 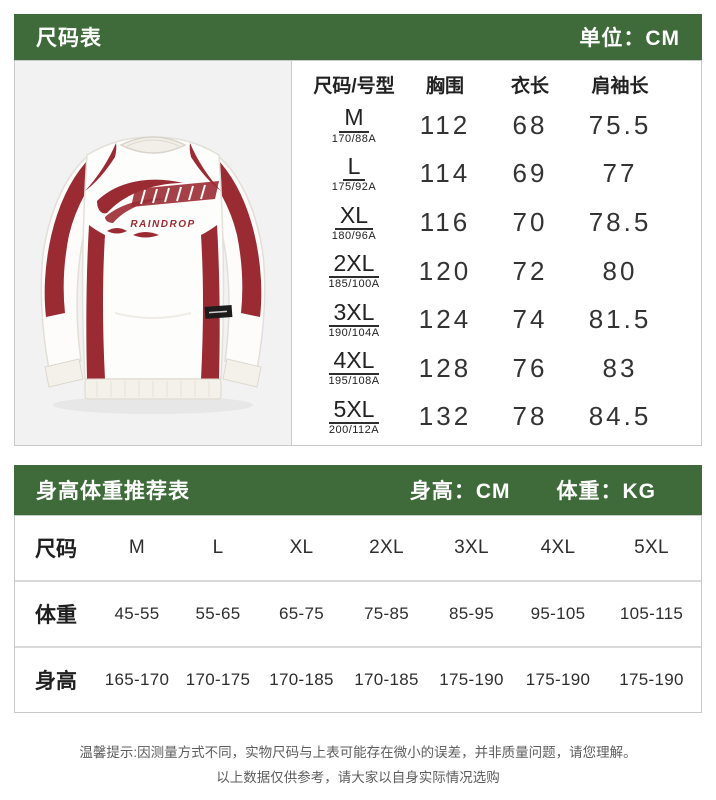 I want to click on chest-value: 116, so click(x=445, y=221).